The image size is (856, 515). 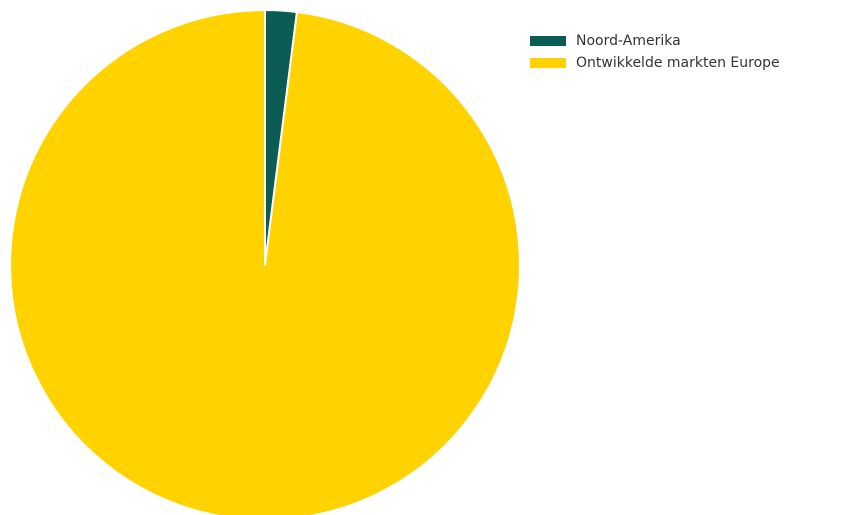 What do you see at coordinates (678, 63) in the screenshot?
I see `legend-label-1: Ontwikkelde markten Europe` at bounding box center [678, 63].